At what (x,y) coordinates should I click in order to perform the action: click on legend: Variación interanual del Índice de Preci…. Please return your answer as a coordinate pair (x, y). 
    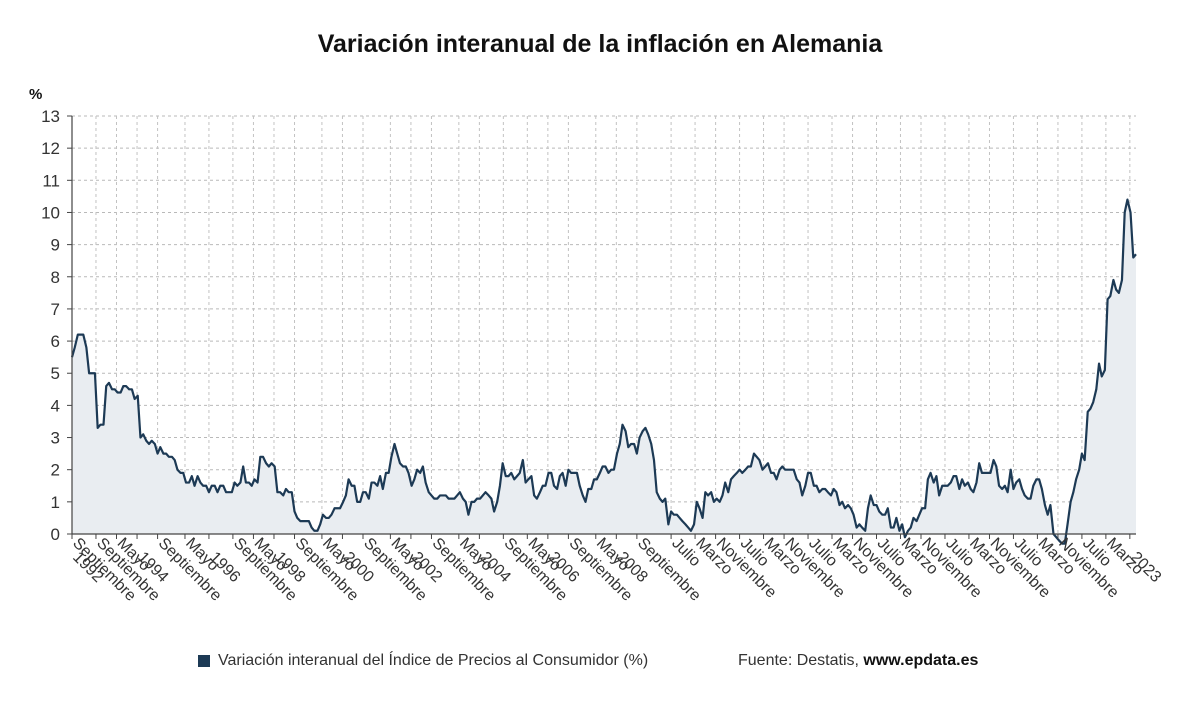
    Looking at the image, I should click on (423, 661).